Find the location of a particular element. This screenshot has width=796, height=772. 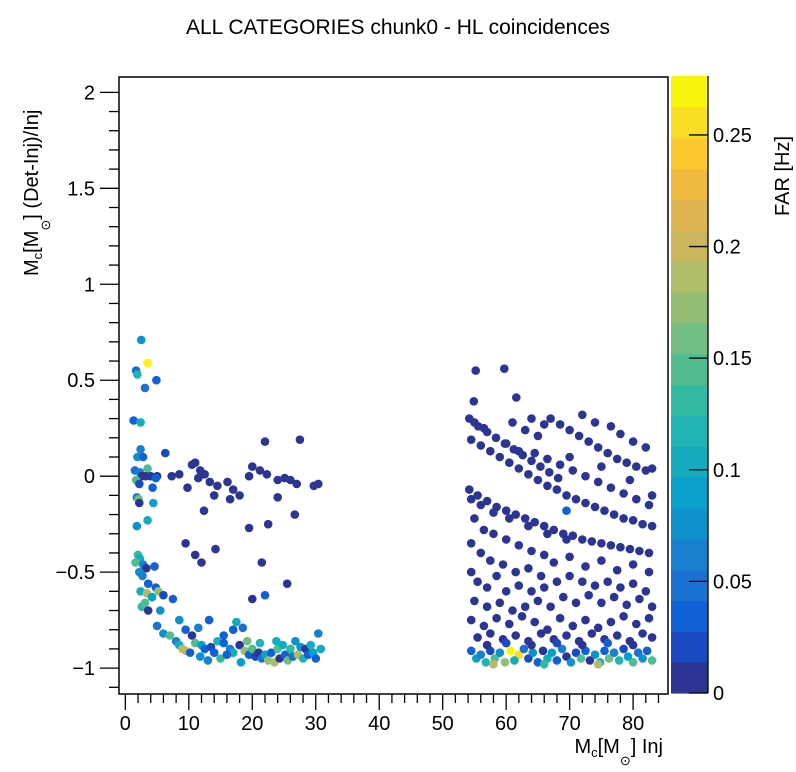

x-tick-label: 0 is located at coordinates (125, 724).